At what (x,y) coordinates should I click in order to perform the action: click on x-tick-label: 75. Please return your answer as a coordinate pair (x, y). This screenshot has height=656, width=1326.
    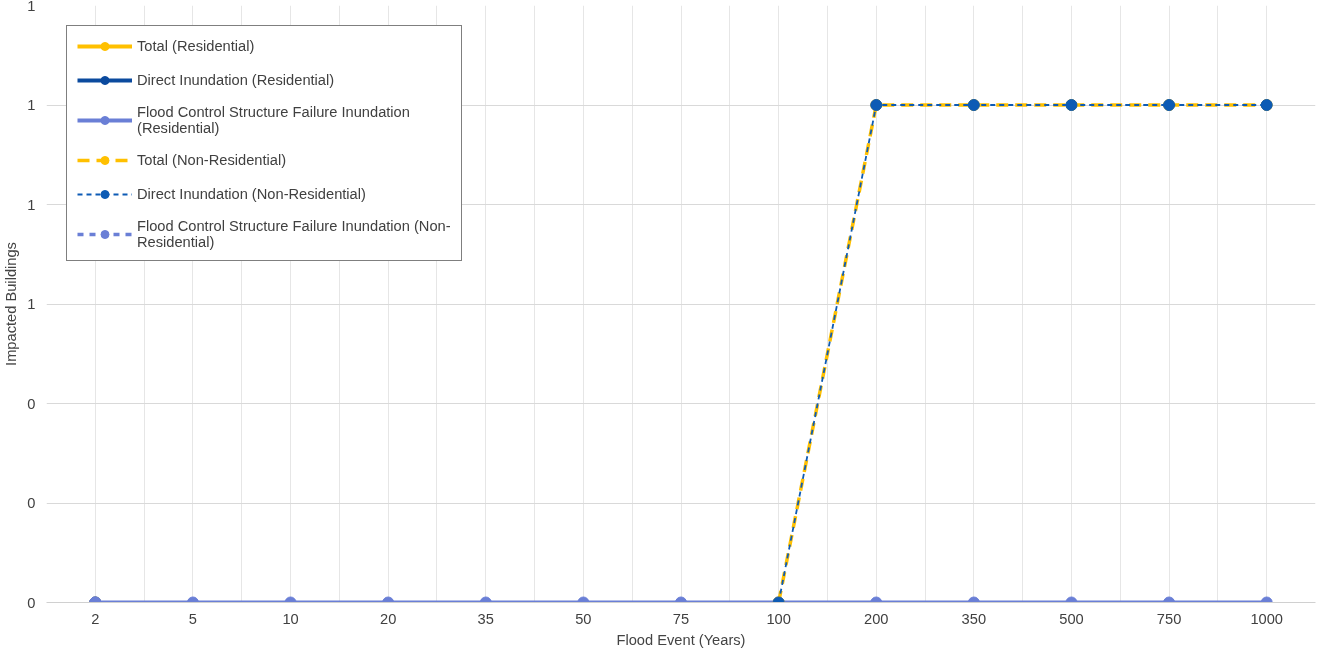
    Looking at the image, I should click on (681, 618).